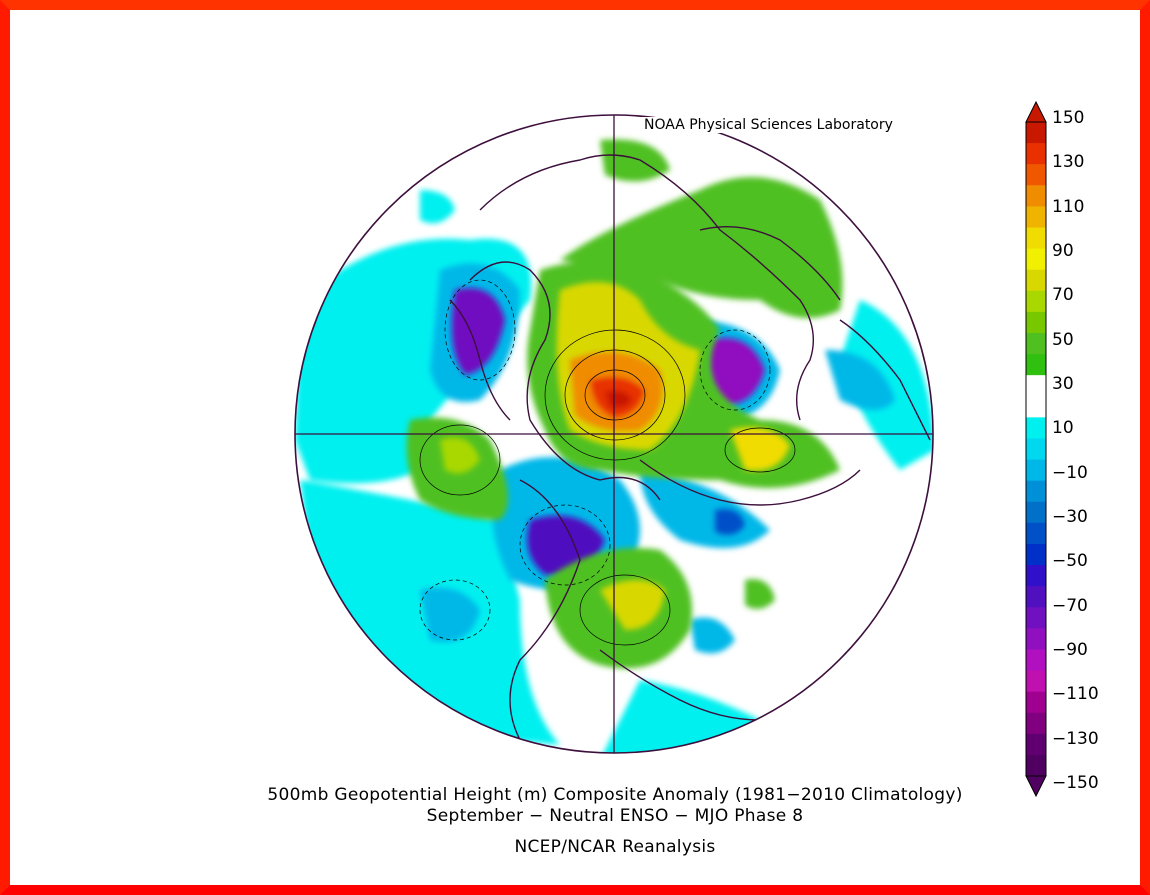 The height and width of the screenshot is (895, 1150). Describe the element at coordinates (1036, 111) in the screenshot. I see `colorbar-max-arrow` at that location.